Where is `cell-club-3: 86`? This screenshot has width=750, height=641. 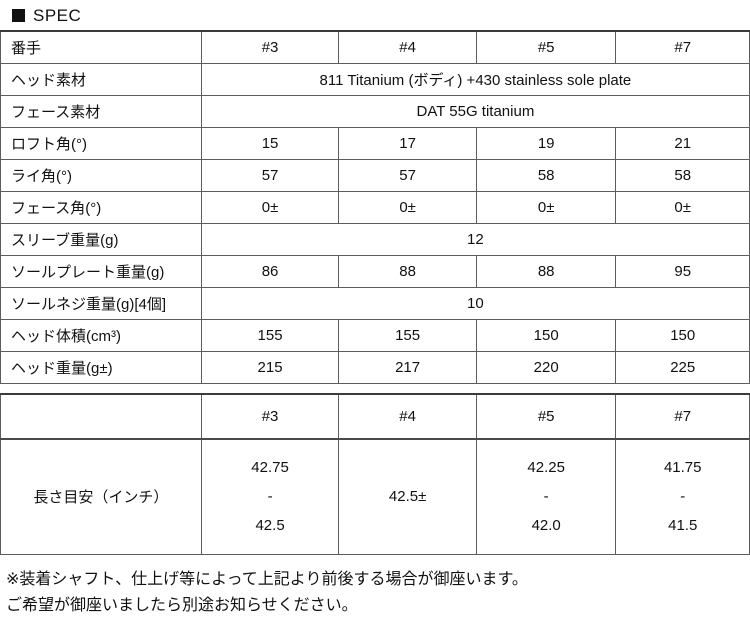 cell-club-3: 86 is located at coordinates (270, 271).